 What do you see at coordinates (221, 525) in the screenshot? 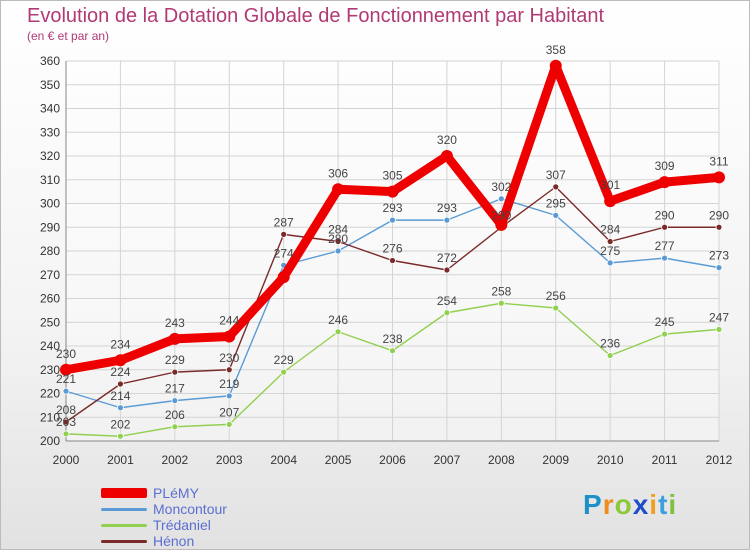
I see `legend-item: Trédaniel` at bounding box center [221, 525].